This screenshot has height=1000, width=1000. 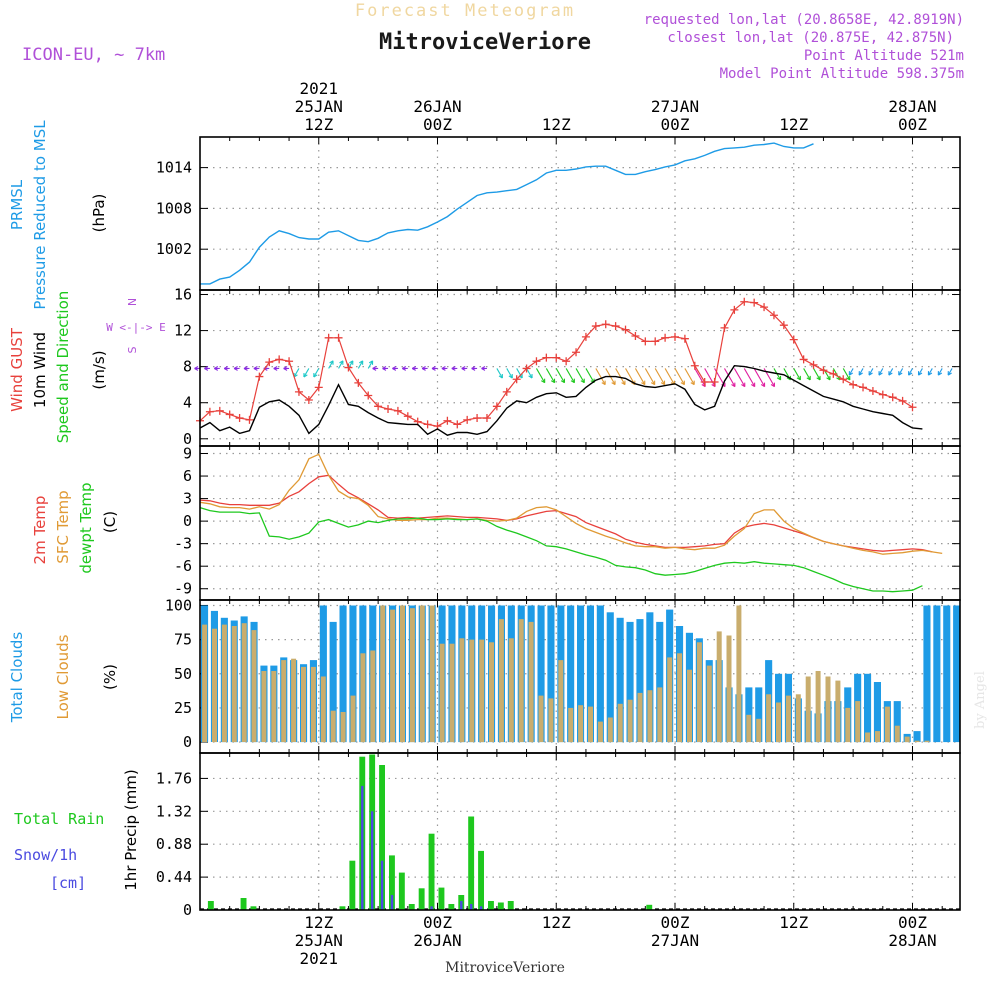 I want to click on top-time-label: 28JAN, so click(x=912, y=106).